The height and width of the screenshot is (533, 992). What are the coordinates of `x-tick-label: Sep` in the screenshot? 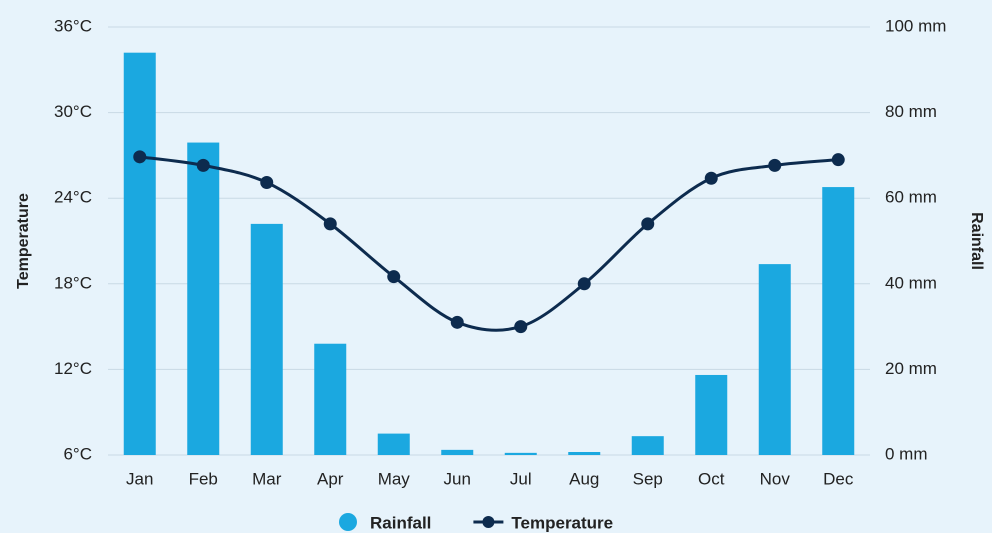 It's located at (648, 478).